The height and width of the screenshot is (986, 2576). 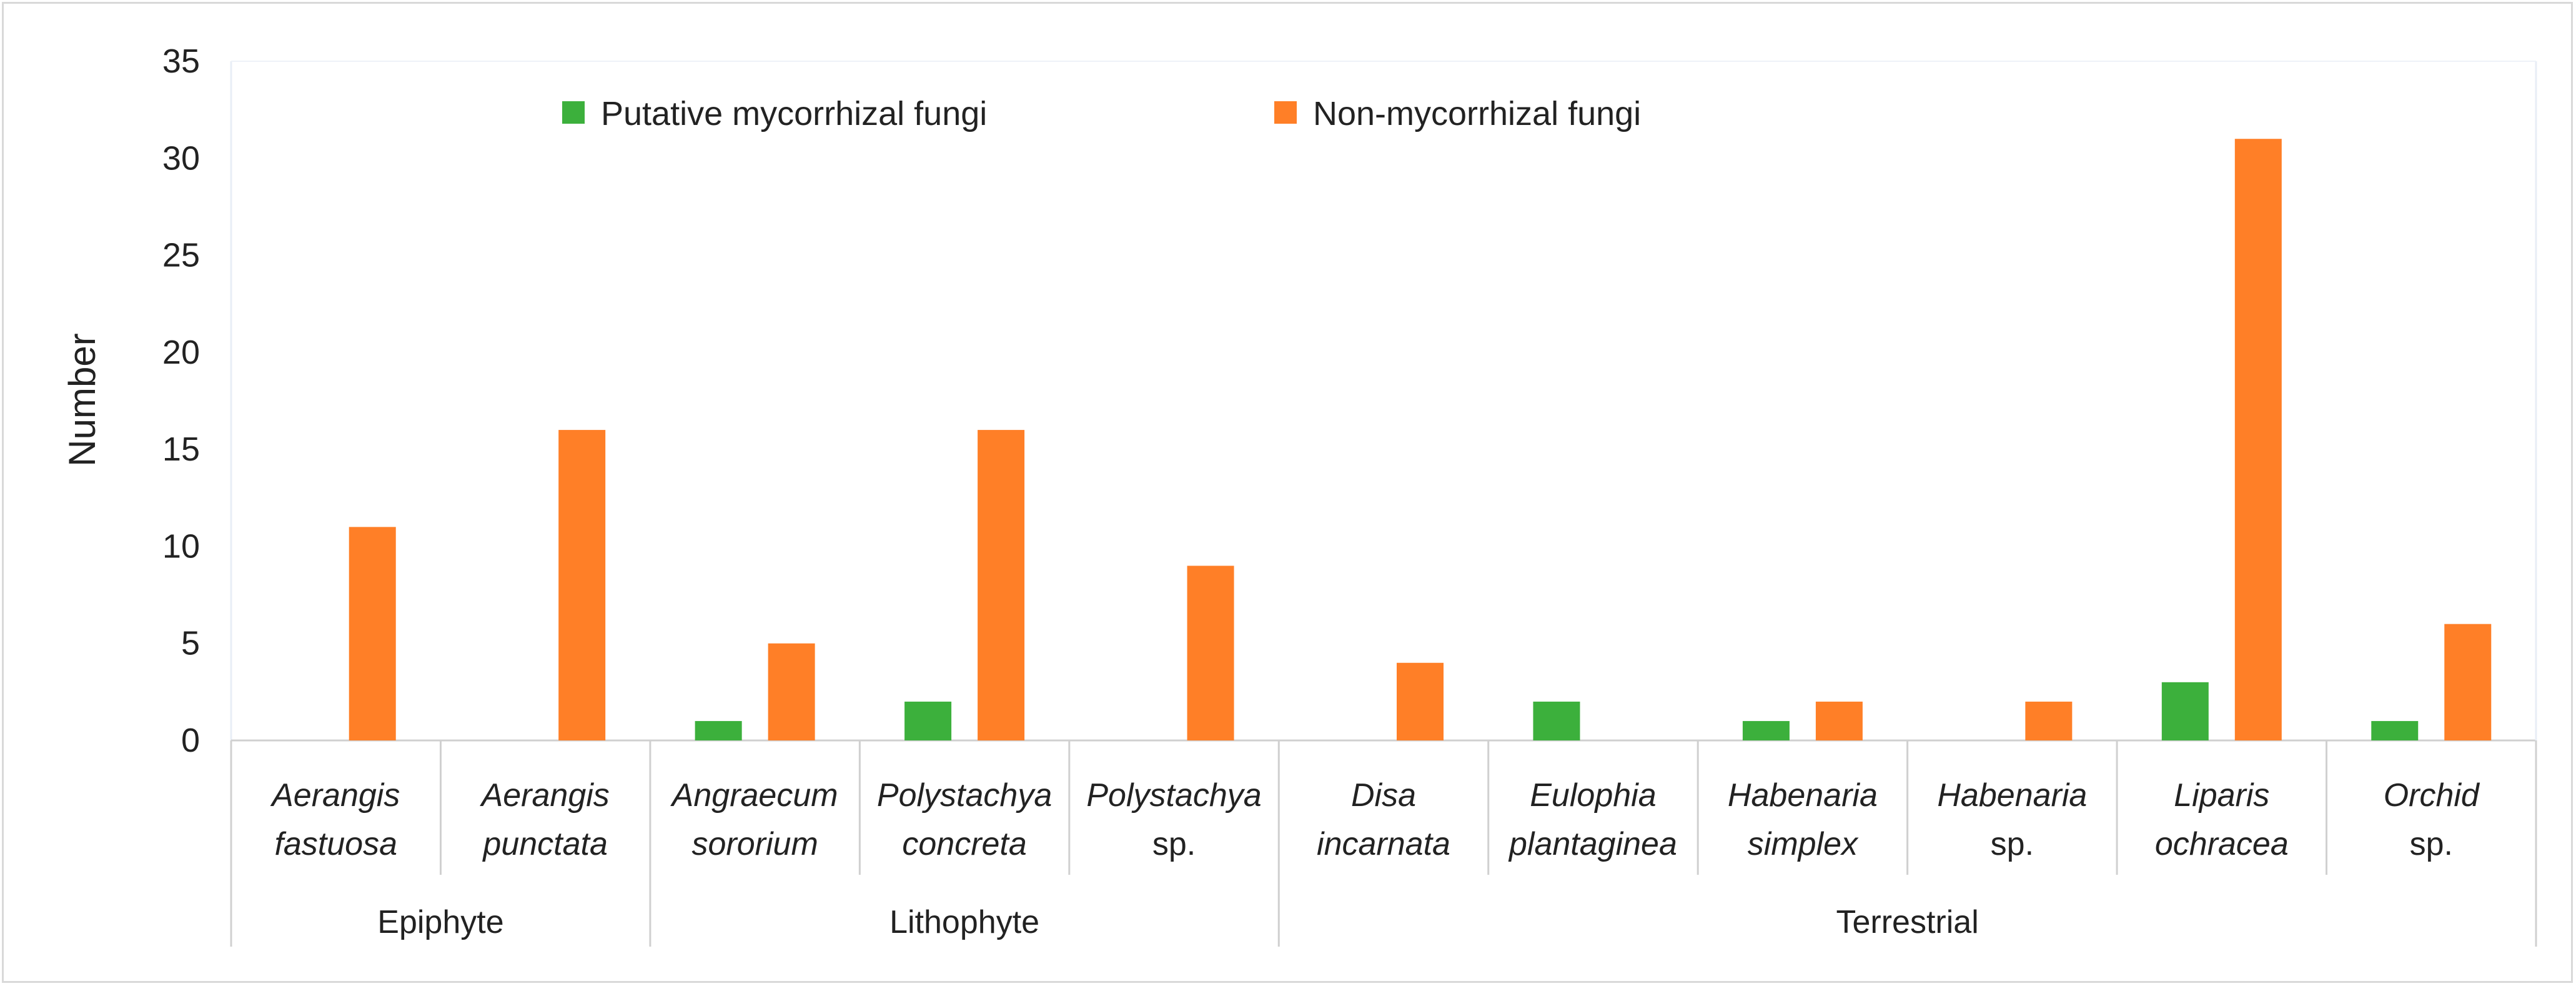 I want to click on category-label-line2: sororium, so click(x=755, y=844).